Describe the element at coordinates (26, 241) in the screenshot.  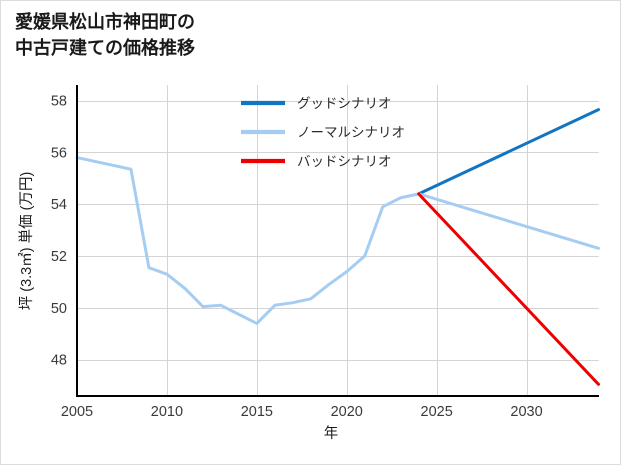
I see `y-axis-title: 坪 (3.3㎡) 単価 (万円)` at that location.